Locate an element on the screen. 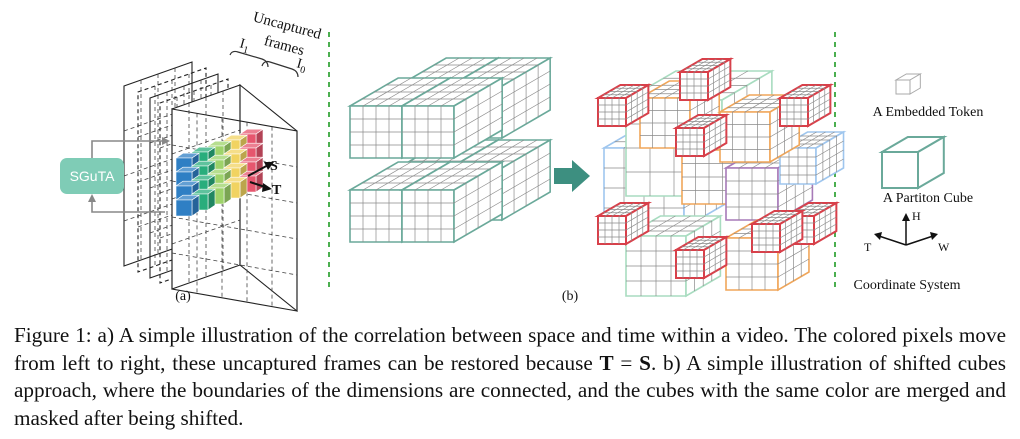  t-label: T is located at coordinates (277, 190).